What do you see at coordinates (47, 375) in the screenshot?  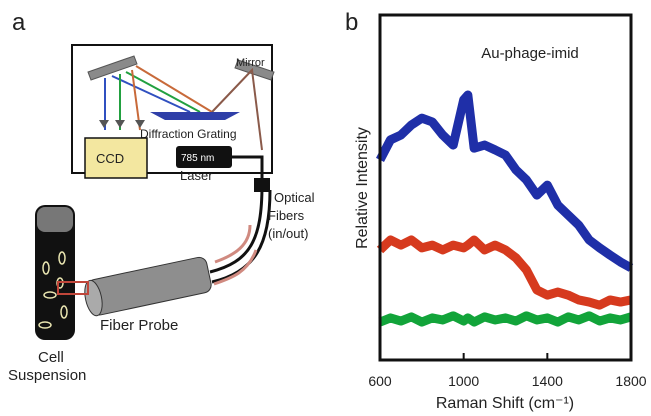 I see `label: Suspension` at bounding box center [47, 375].